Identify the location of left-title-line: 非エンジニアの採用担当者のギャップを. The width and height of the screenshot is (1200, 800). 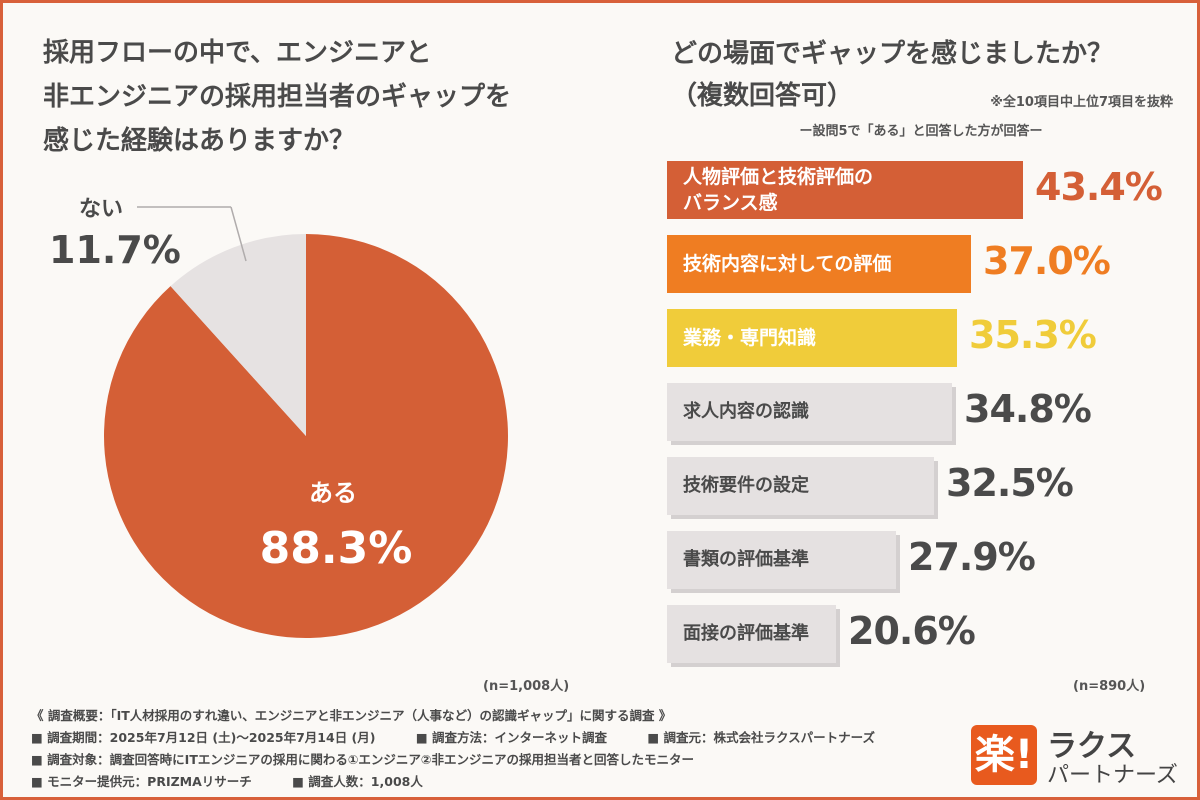
(277, 97).